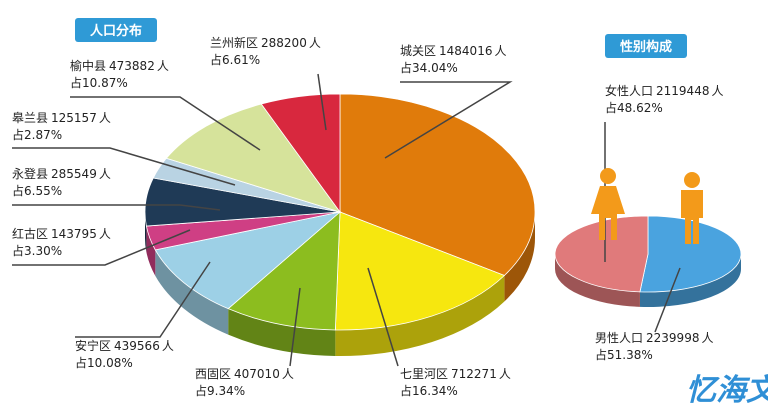 The image size is (768, 414). I want to click on percent-label: 占10.08%, so click(104, 362).